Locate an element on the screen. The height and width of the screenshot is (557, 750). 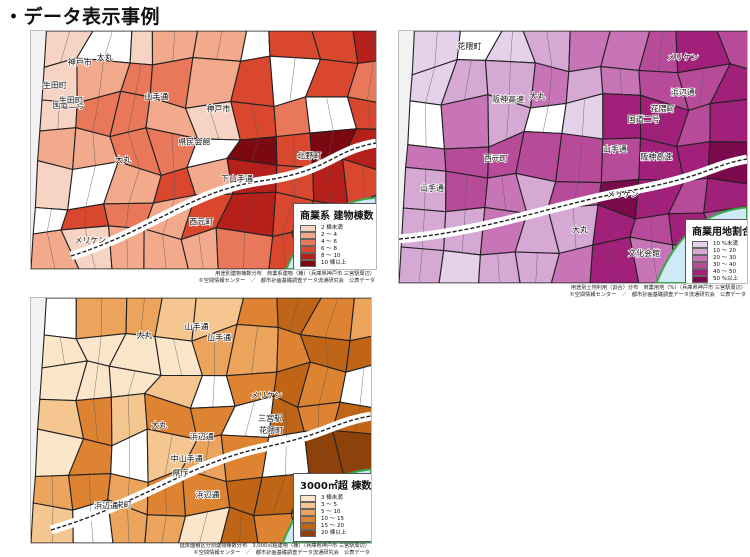
legend-item: 10 %未満 is located at coordinates (719, 244).